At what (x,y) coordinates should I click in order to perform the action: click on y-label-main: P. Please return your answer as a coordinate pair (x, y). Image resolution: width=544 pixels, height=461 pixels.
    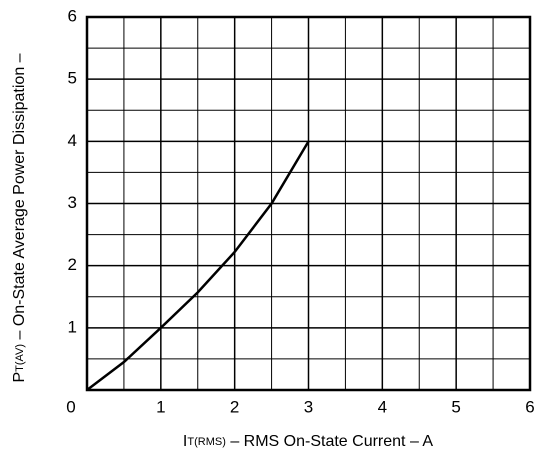
    Looking at the image, I should click on (19, 377).